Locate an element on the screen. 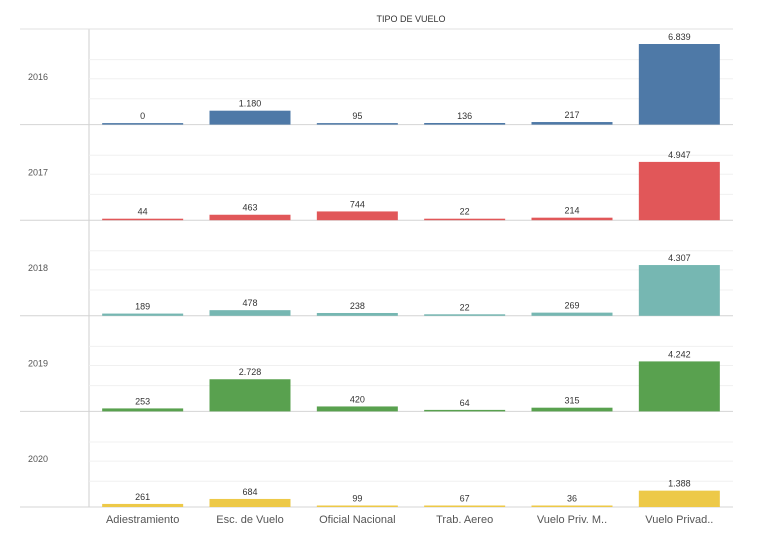 This screenshot has height=543, width=783. data-label: 95 is located at coordinates (357, 116).